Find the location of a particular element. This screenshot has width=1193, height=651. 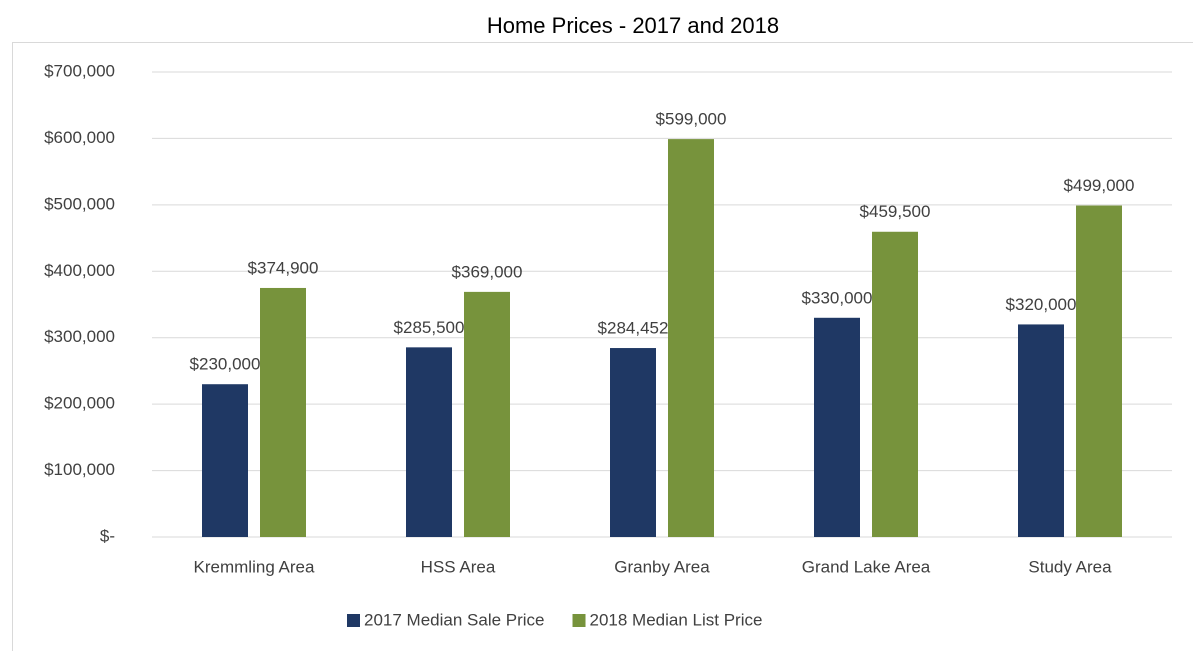

x-tick-label: Study Area is located at coordinates (1070, 566).